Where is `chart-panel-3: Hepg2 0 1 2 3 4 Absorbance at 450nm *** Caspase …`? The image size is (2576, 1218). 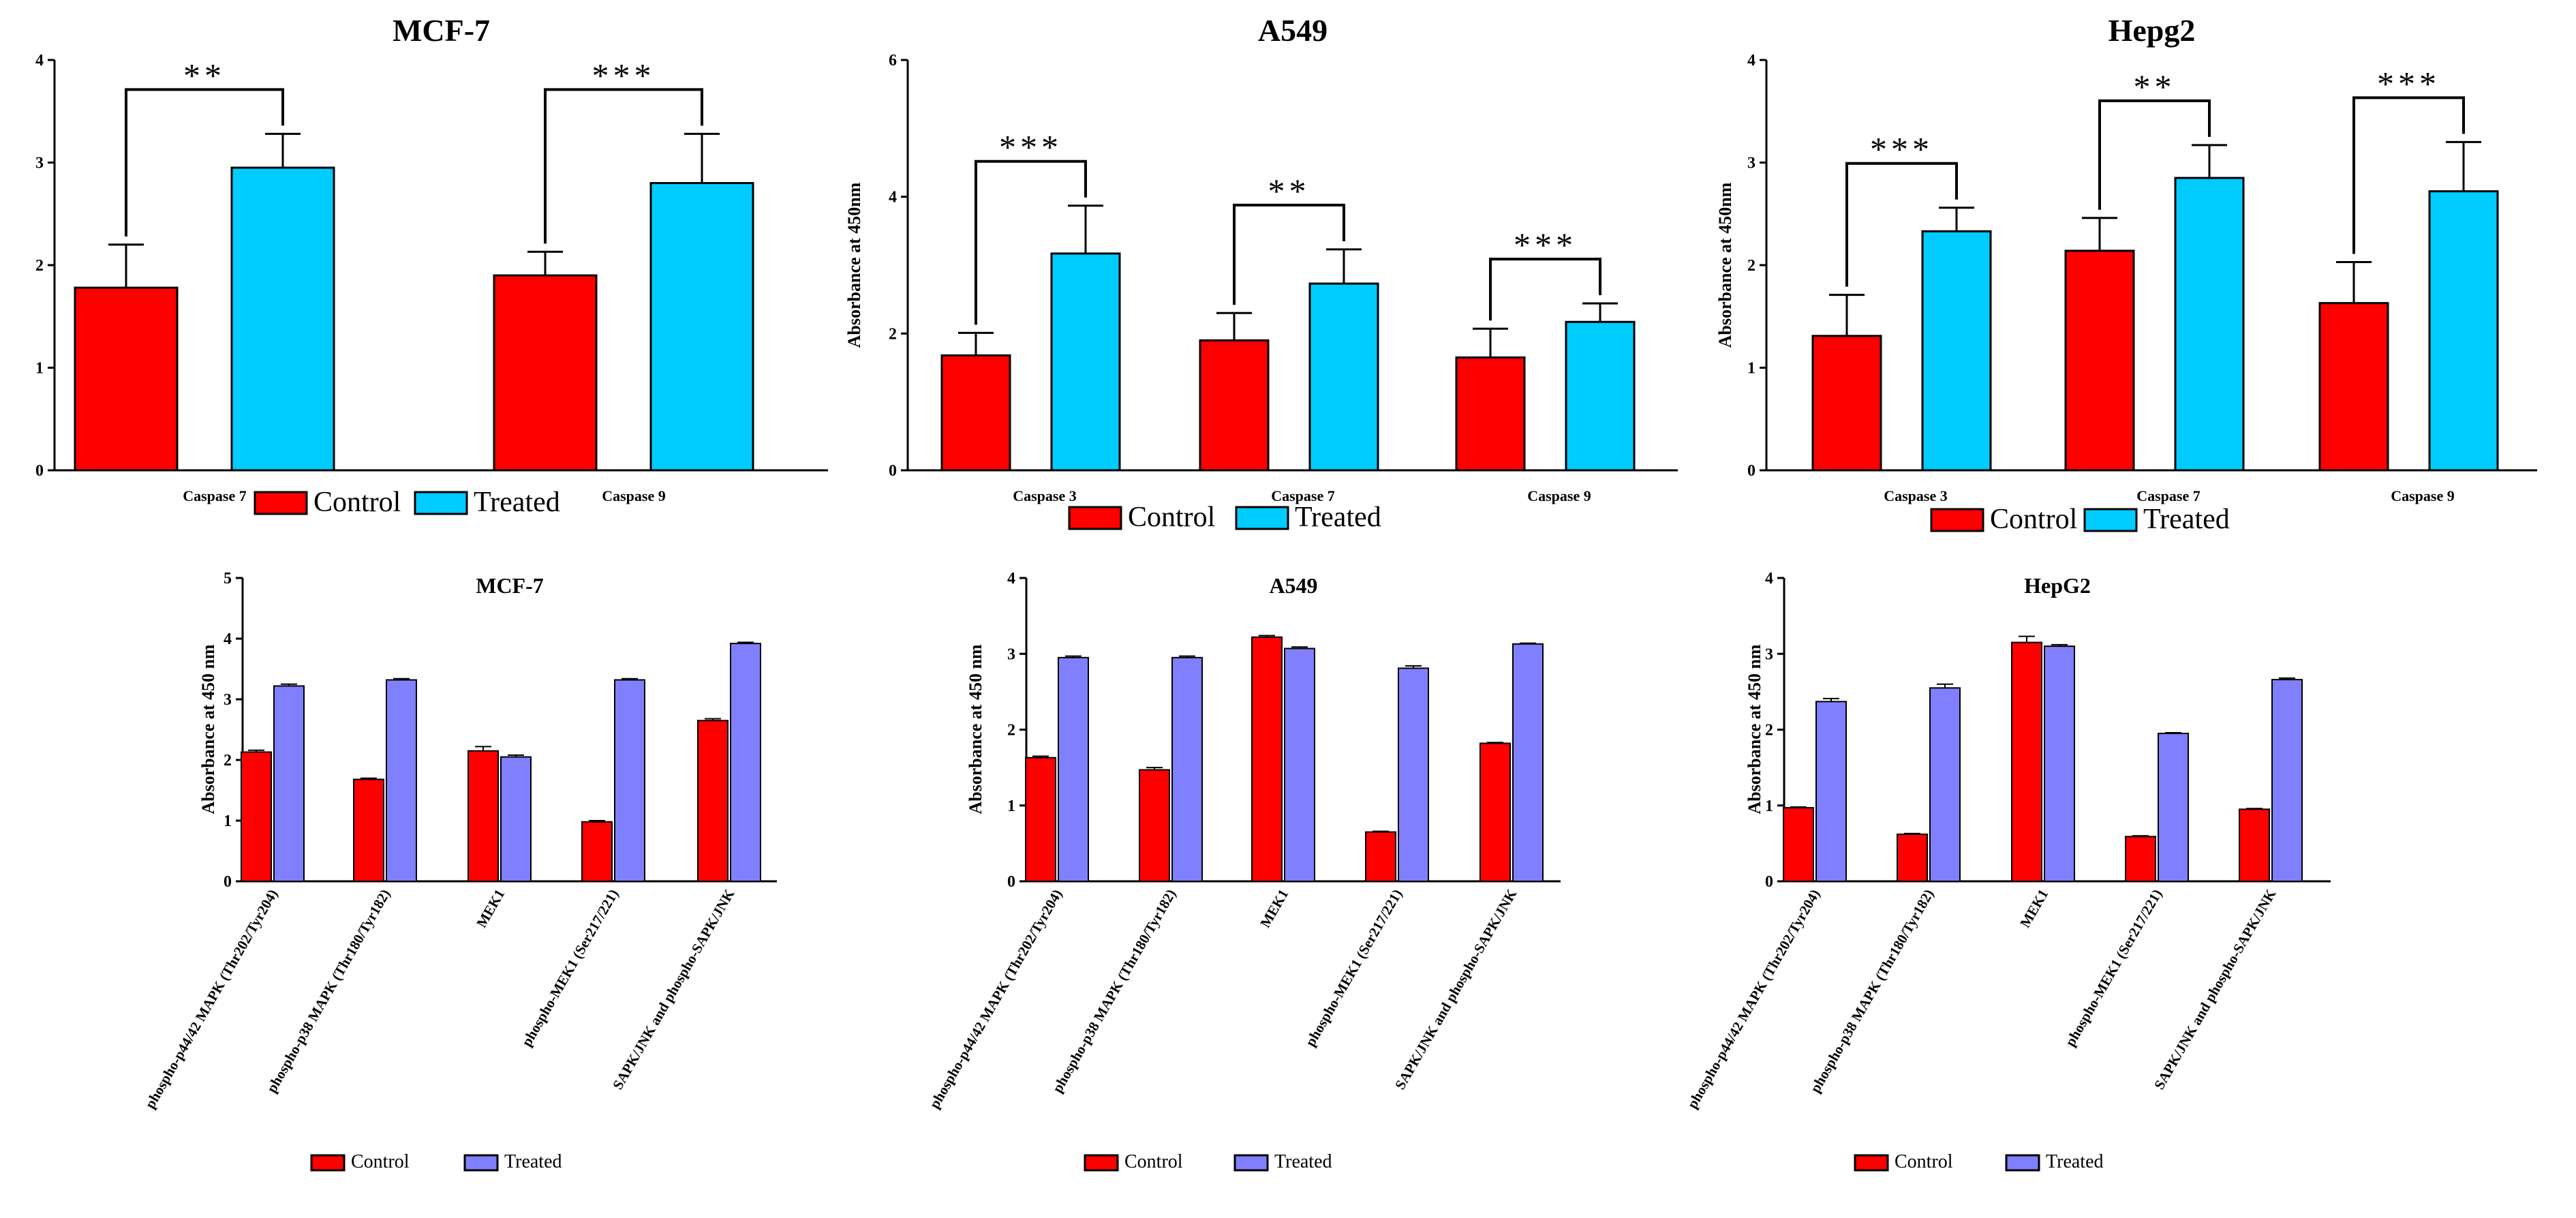
chart-panel-3: Hepg2 0 1 2 3 4 Absorbance at 450nm *** Caspase … is located at coordinates (2126, 274).